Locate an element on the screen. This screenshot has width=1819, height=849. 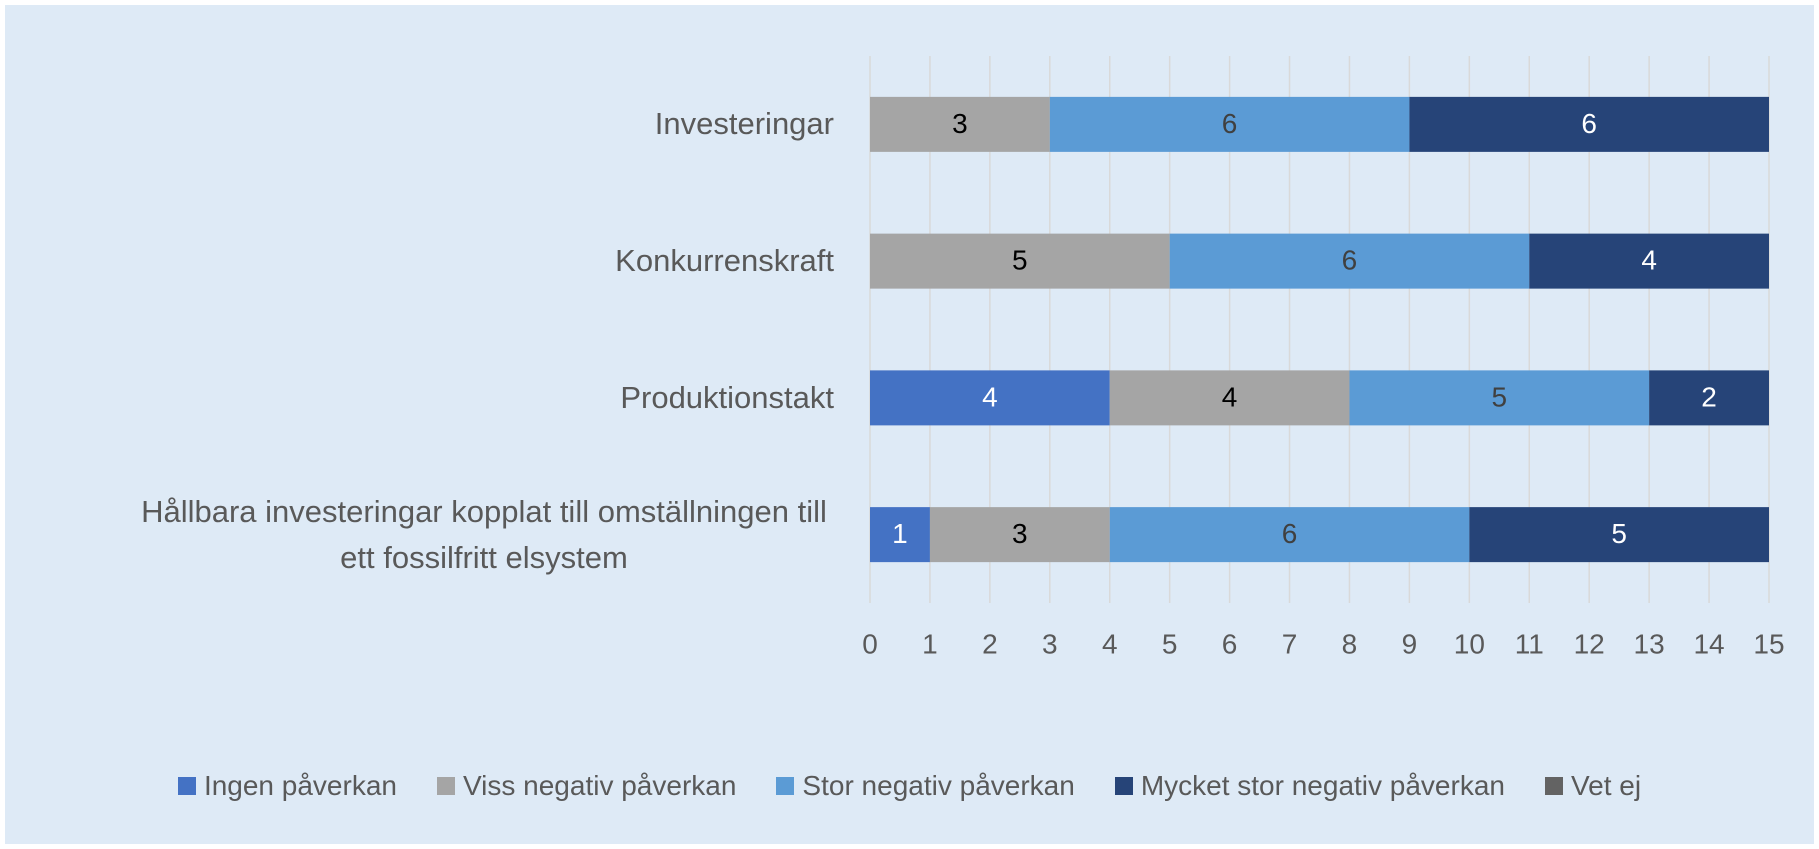
legend-item: Viss negativ påverkan is located at coordinates (586, 786).